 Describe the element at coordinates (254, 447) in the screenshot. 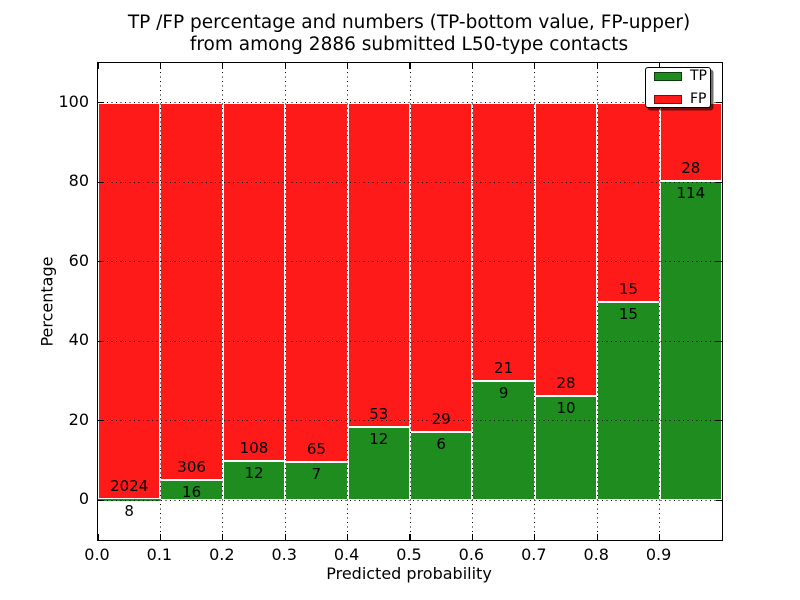

I see `fp-count-label: 108` at that location.